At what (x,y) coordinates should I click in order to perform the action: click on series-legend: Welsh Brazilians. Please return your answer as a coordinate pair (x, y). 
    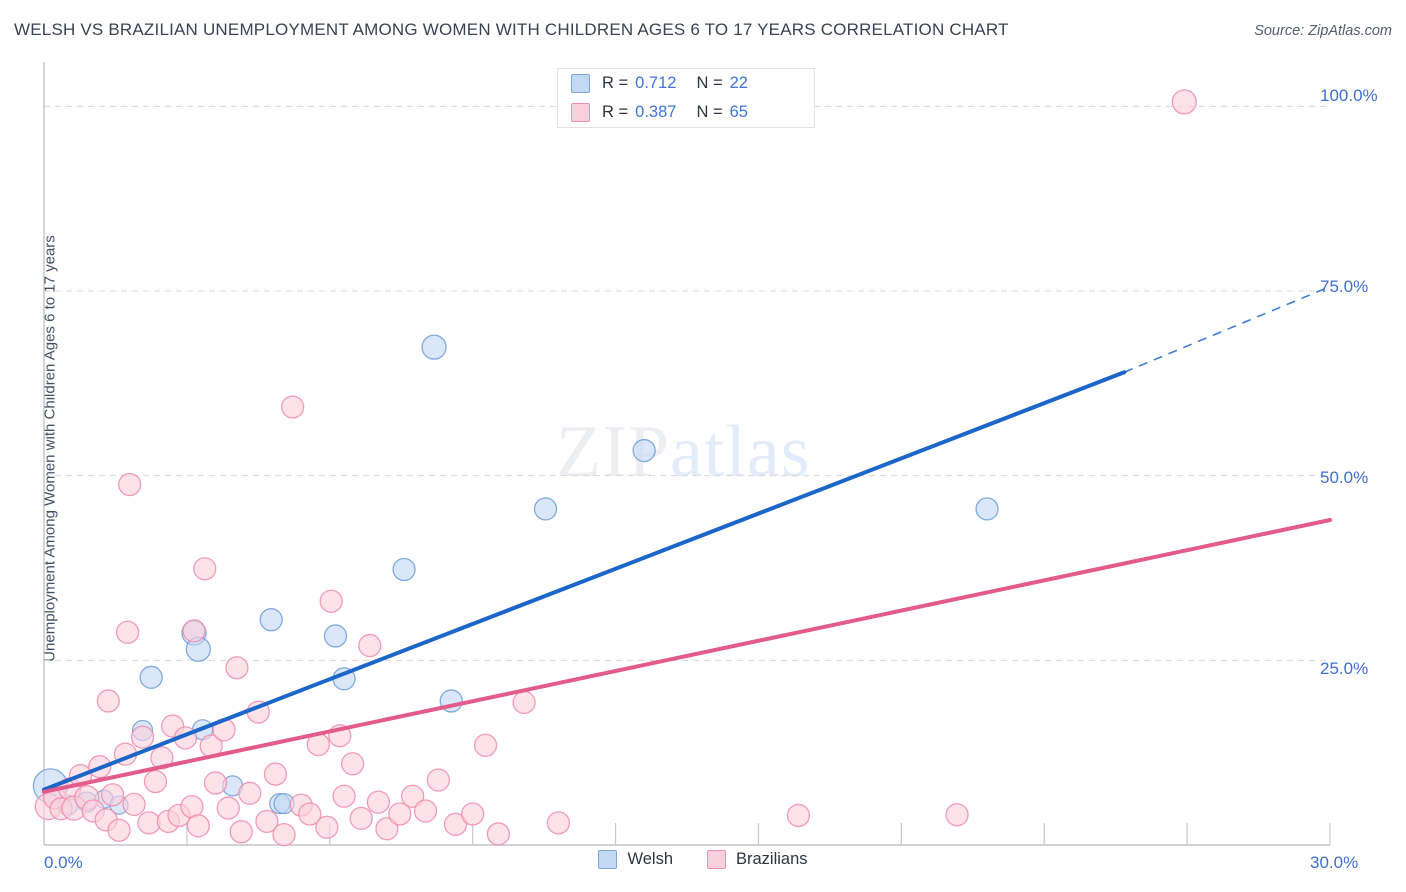
    Looking at the image, I should click on (703, 859).